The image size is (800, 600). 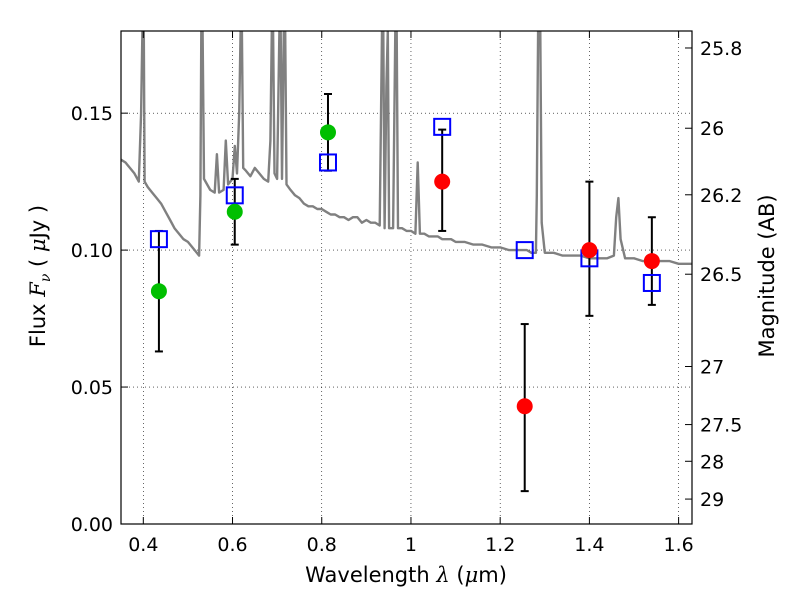 I want to click on y2-tick-label: 26, so click(x=712, y=129).